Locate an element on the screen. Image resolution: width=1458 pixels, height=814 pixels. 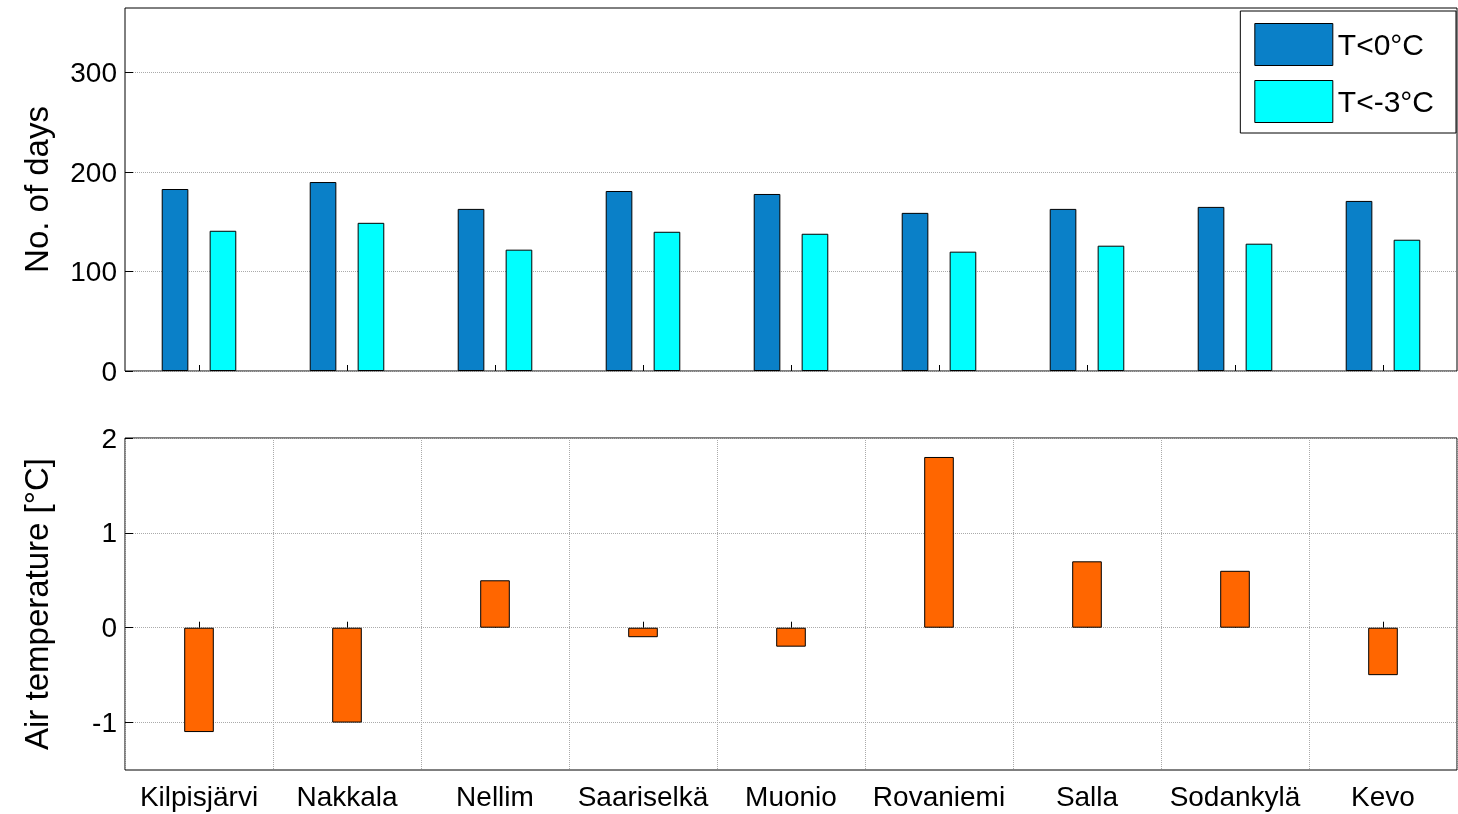
y-axis-title: Air temperature [°C] is located at coordinates (36, 604).